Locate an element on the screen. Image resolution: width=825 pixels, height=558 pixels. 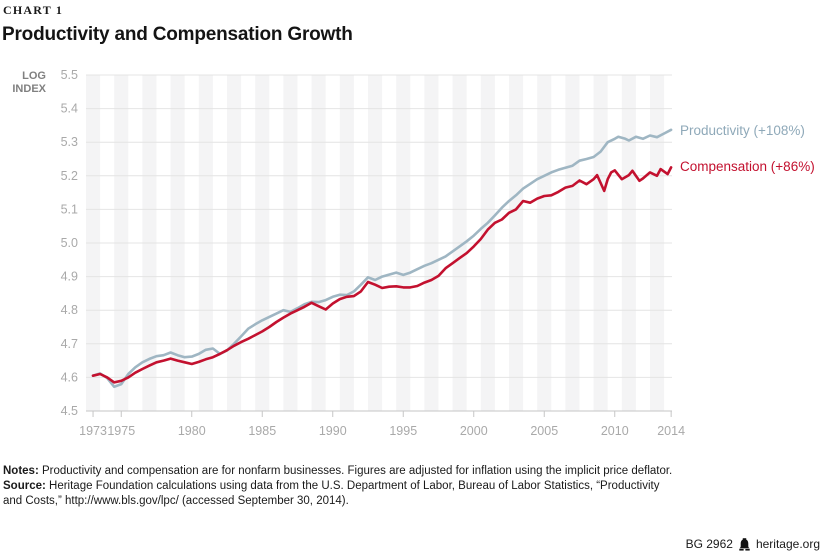
x-tick-label: 2005 is located at coordinates (544, 431).